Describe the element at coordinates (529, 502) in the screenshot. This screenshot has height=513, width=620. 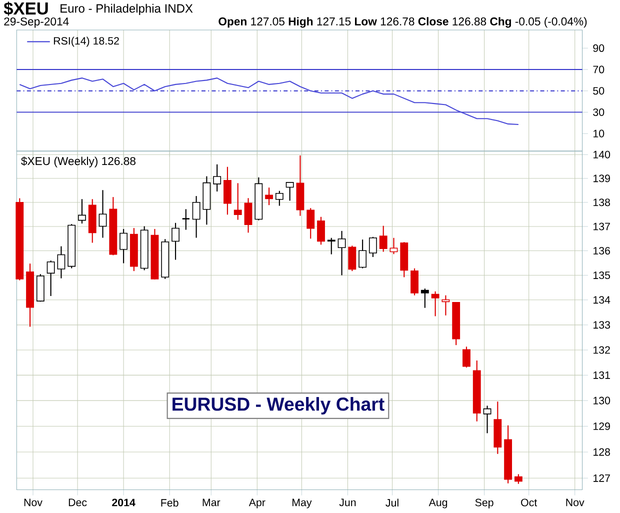
I see `x-tick-label: Oct` at that location.